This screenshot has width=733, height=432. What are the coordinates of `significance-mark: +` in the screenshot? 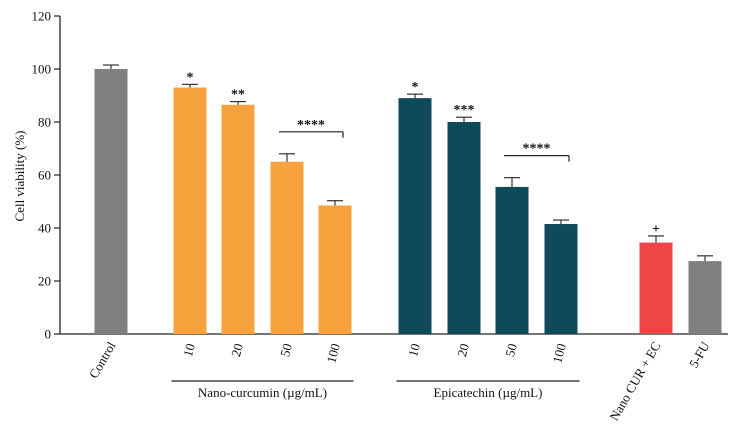 It's located at (656, 229).